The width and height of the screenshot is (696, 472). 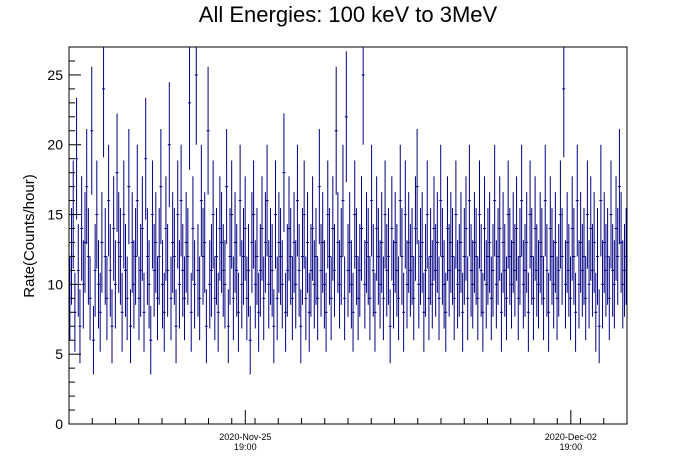 What do you see at coordinates (571, 437) in the screenshot?
I see `x-tick-label-date: 2020-Dec-02` at bounding box center [571, 437].